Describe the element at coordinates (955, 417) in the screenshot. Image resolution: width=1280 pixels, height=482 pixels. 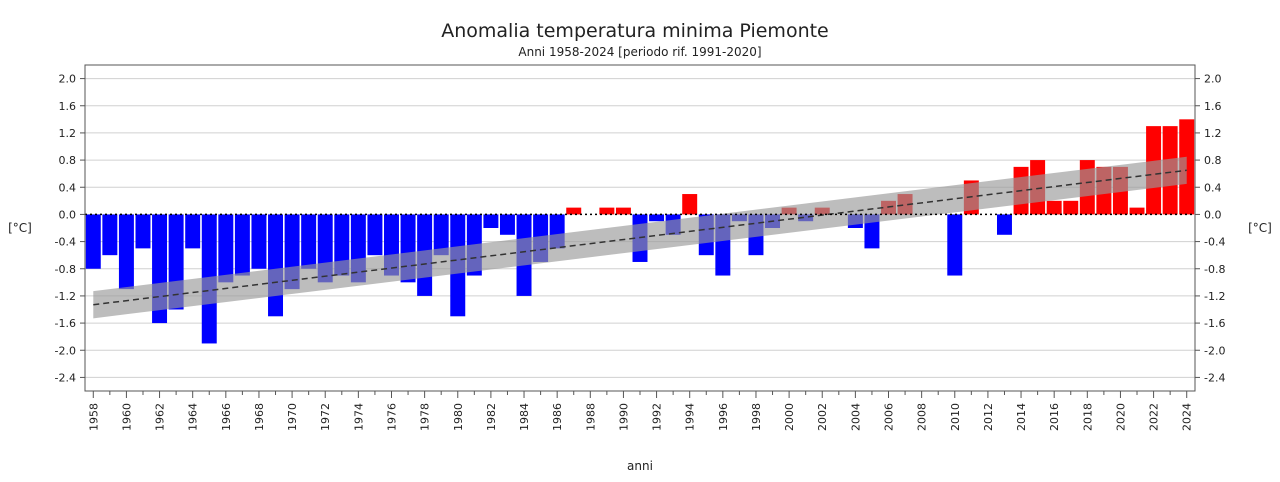
I see `x-tick-label: 2010` at that location.